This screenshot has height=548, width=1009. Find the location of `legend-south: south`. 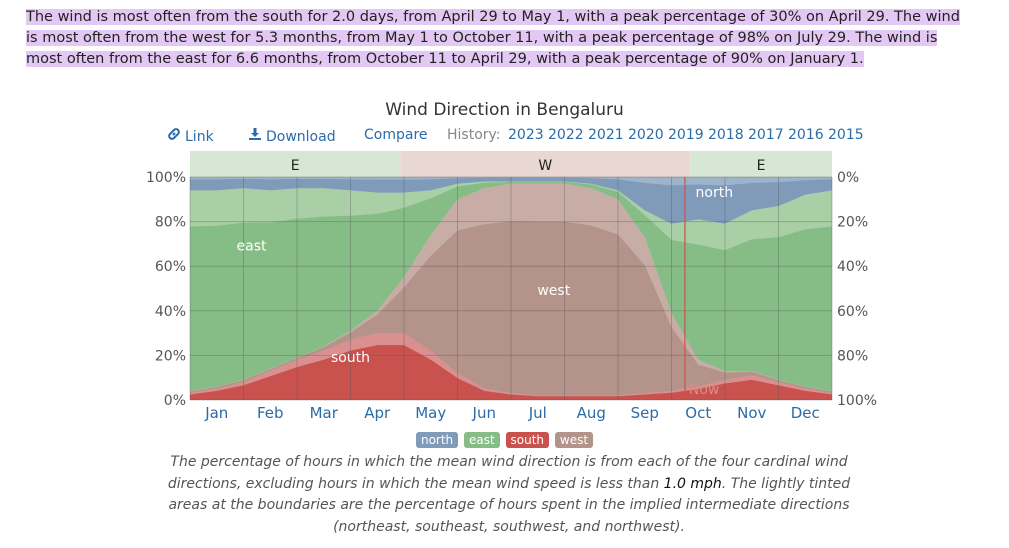

legend-south: south is located at coordinates (527, 440).